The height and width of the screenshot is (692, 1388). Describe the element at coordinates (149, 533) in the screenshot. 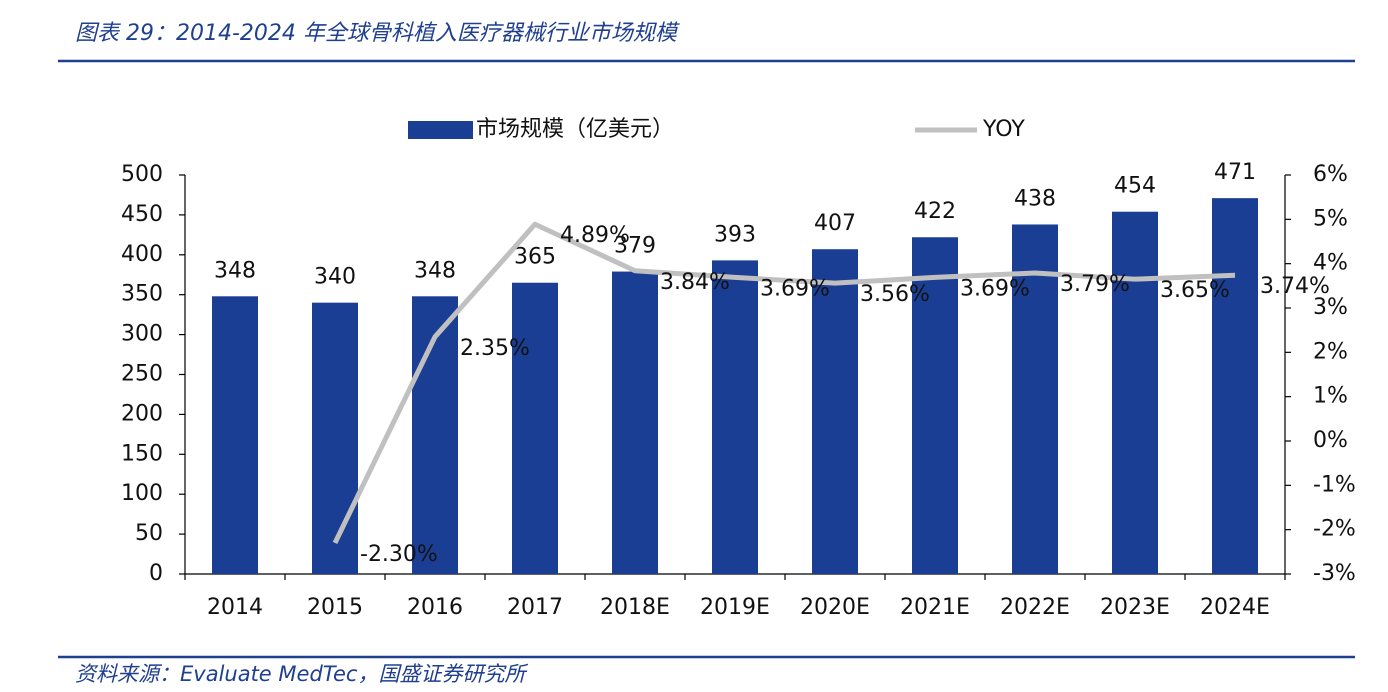

I see `y-tick-label: 50` at that location.